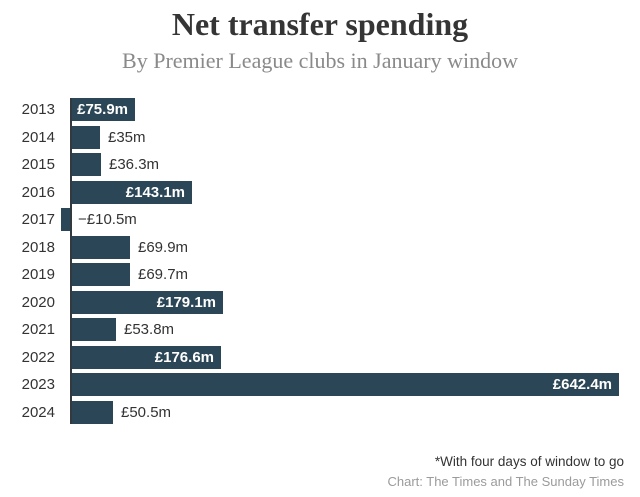  I want to click on chart-row: 2015 £36.3m, so click(320, 164).